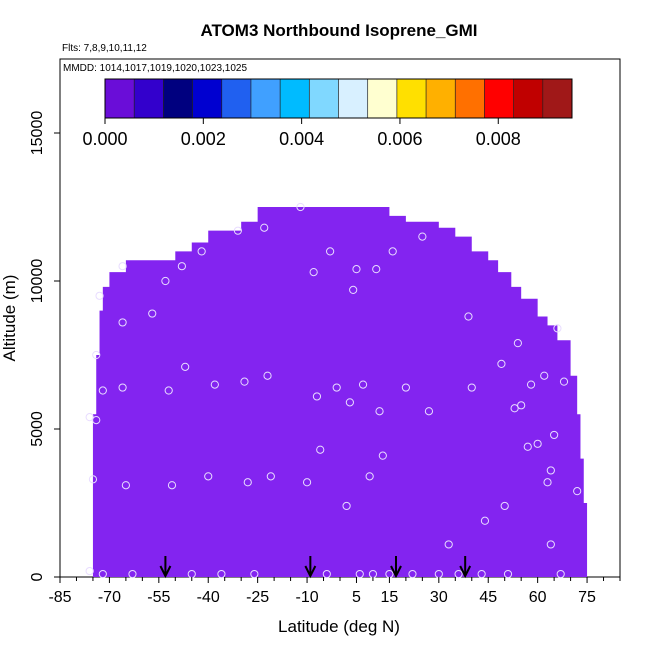 The height and width of the screenshot is (650, 650). What do you see at coordinates (538, 597) in the screenshot?
I see `x-tick-label: 60` at bounding box center [538, 597].